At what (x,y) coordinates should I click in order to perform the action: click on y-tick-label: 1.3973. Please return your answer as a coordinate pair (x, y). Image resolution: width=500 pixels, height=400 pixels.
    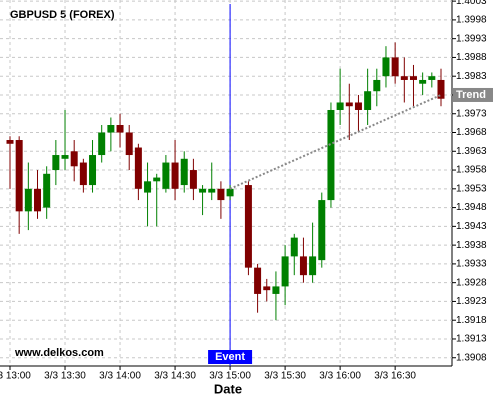
    Looking at the image, I should click on (471, 113).